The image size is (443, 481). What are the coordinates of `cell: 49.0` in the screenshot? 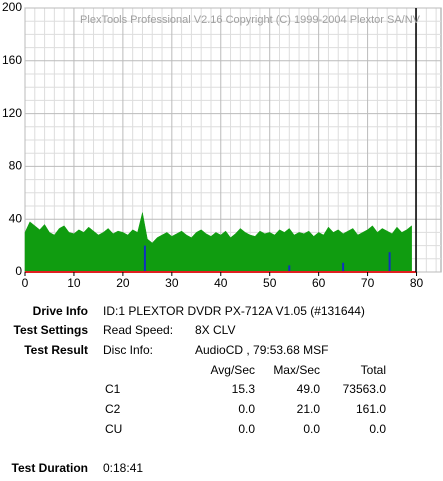 It's located at (309, 389).